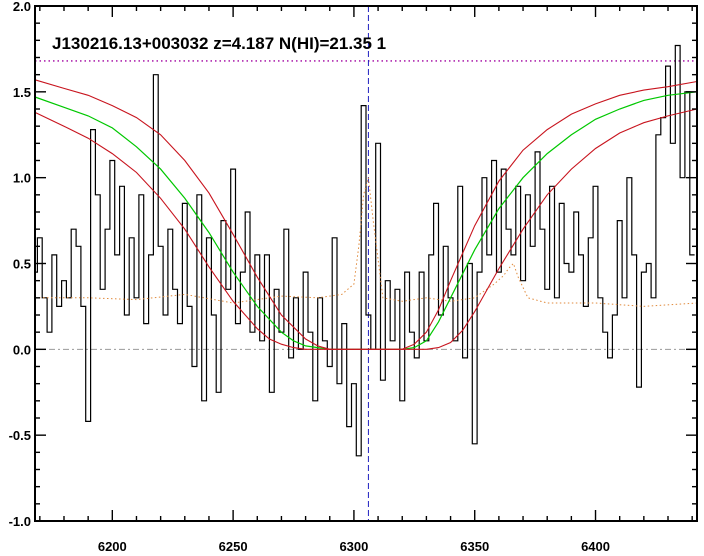 This screenshot has width=704, height=556. Describe the element at coordinates (595, 546) in the screenshot. I see `x-tick-label: 6400` at that location.